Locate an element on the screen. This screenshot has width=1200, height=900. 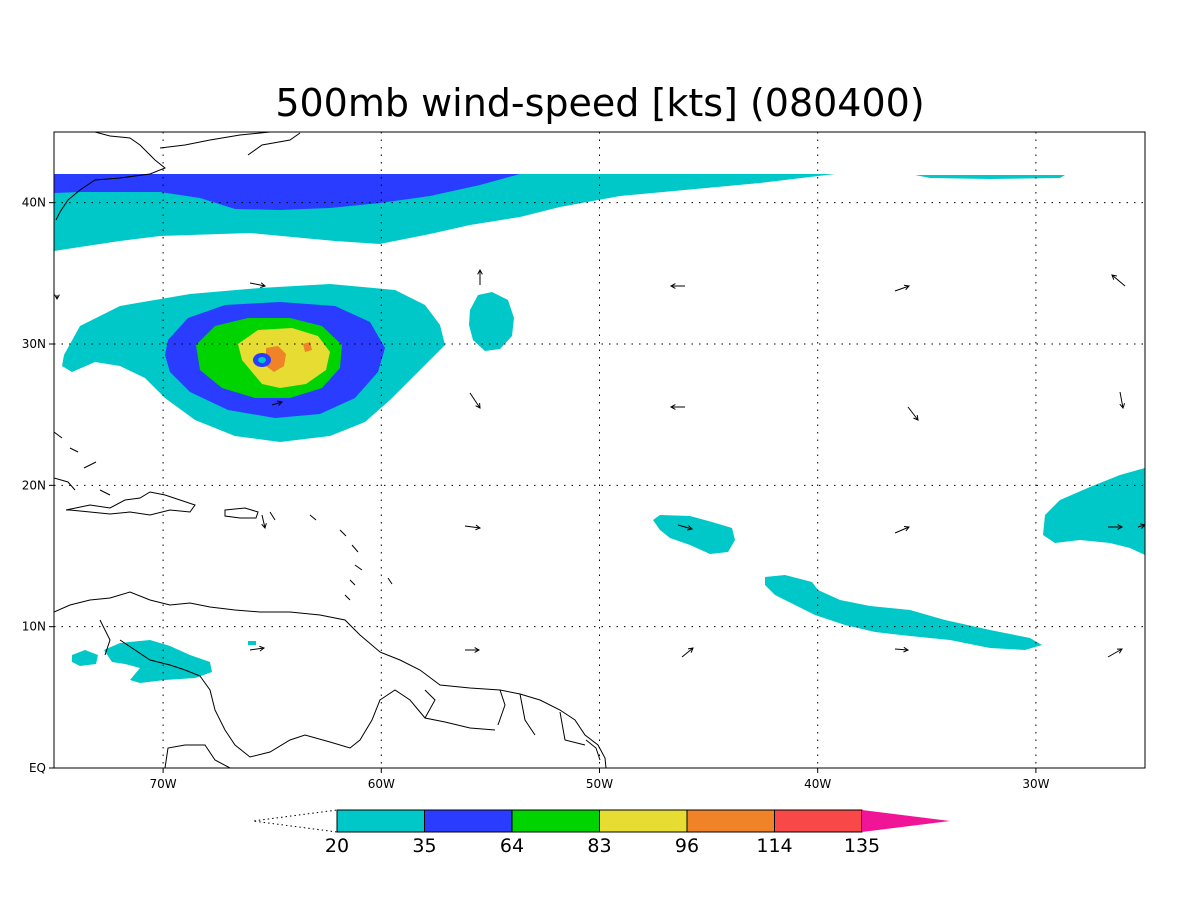
colorbar-label: 114 is located at coordinates (774, 846).